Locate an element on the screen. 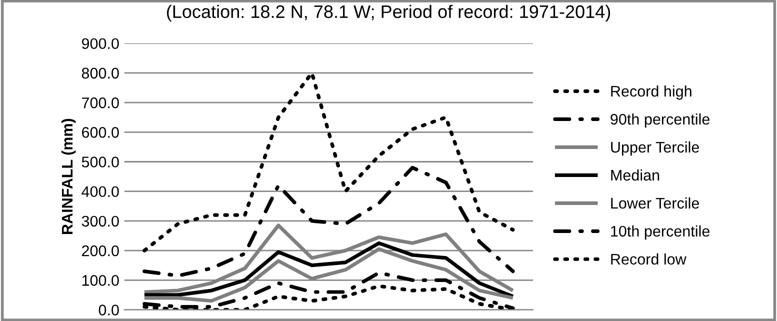 The height and width of the screenshot is (321, 777). legend-label: Median is located at coordinates (635, 175).